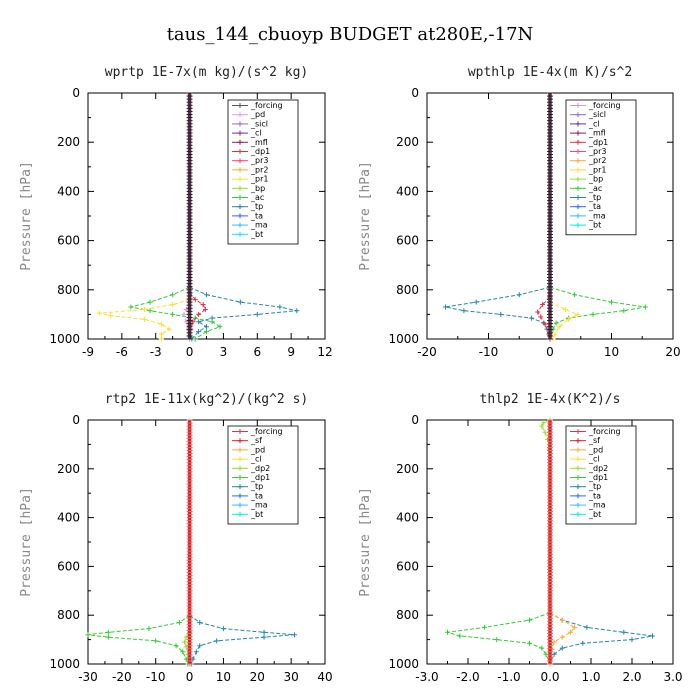 The width and height of the screenshot is (700, 700). Describe the element at coordinates (256, 215) in the screenshot. I see `legend-label: _ta` at that location.